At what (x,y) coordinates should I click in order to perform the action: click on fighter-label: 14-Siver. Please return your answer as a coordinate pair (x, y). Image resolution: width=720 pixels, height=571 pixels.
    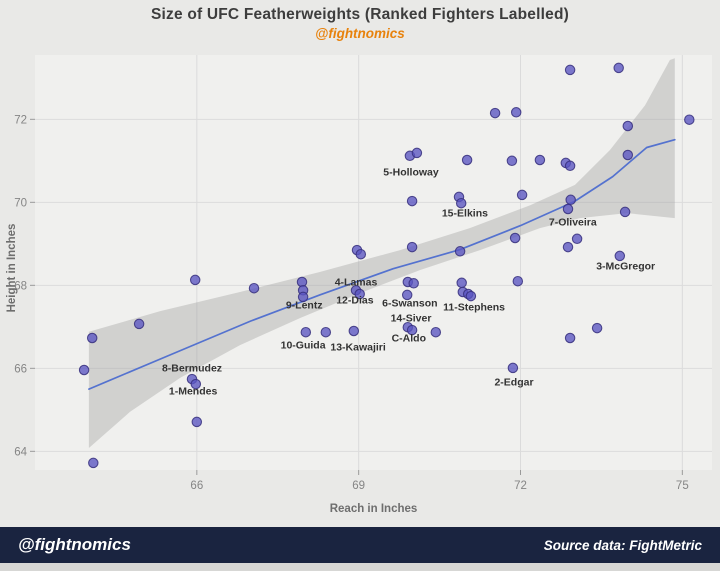
    Looking at the image, I should click on (411, 319).